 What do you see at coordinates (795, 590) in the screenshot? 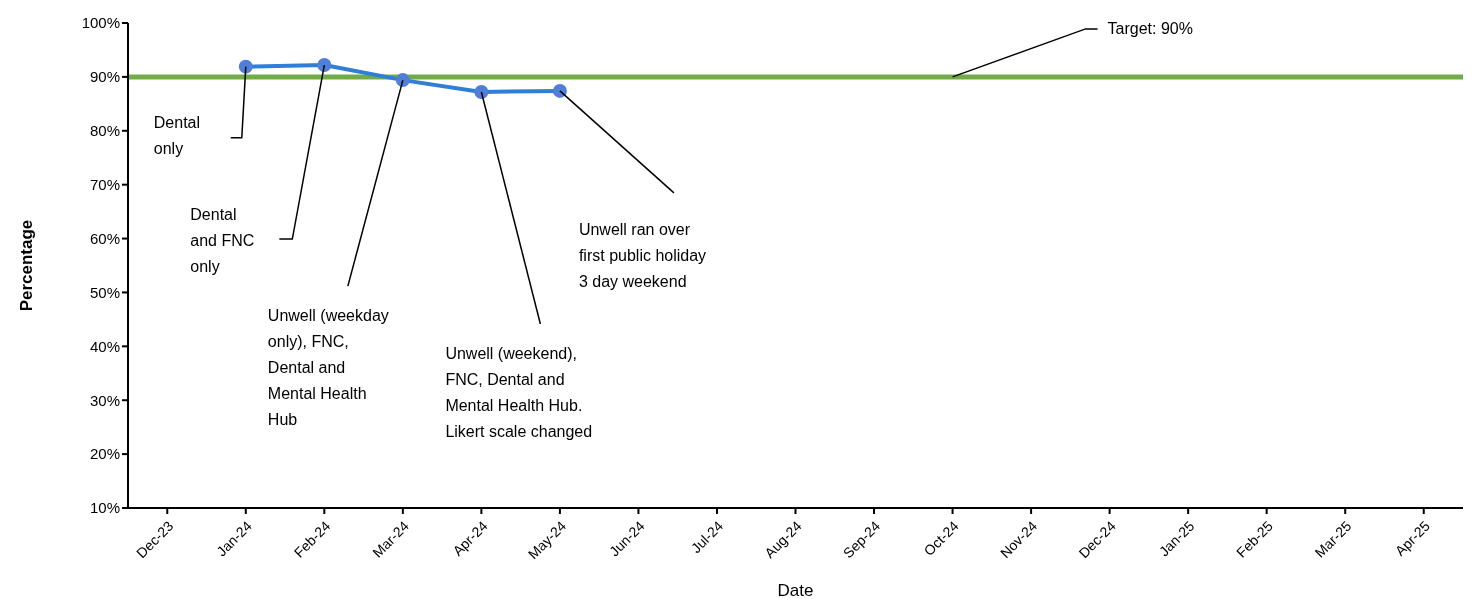
I see `x-axis-title: Date` at bounding box center [795, 590].